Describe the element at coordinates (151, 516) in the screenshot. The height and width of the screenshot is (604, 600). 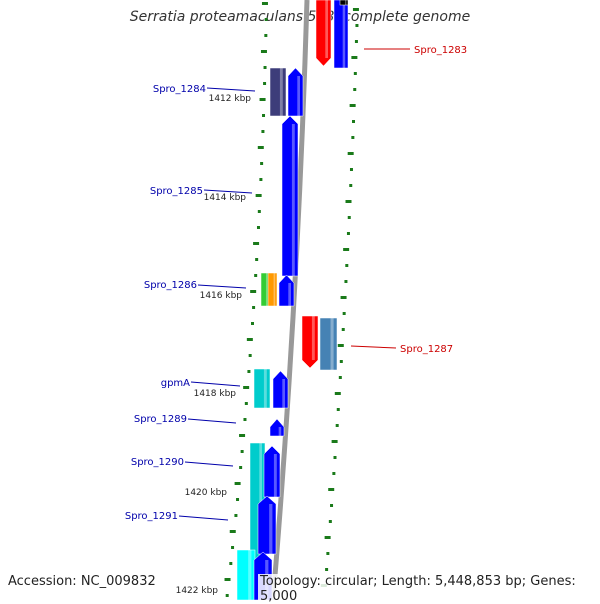
I see `gene-label: Spro_1291` at that location.